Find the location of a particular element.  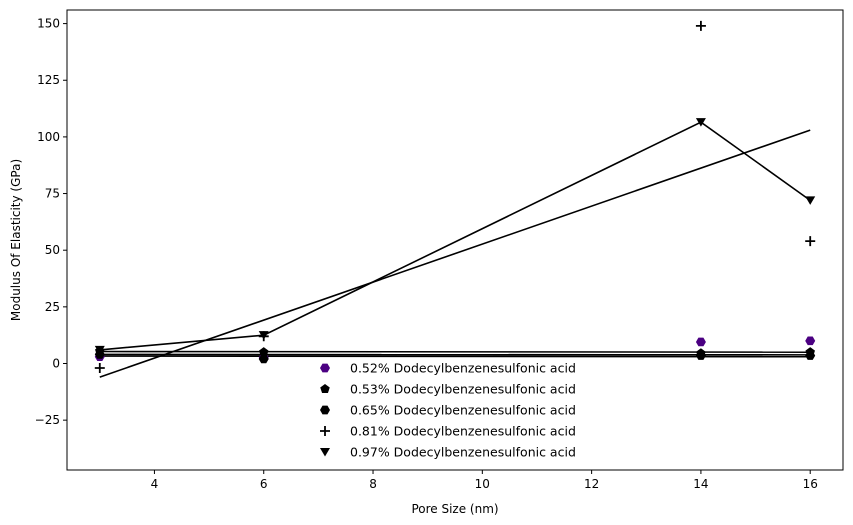

x-tick-label: 4 is located at coordinates (155, 484).